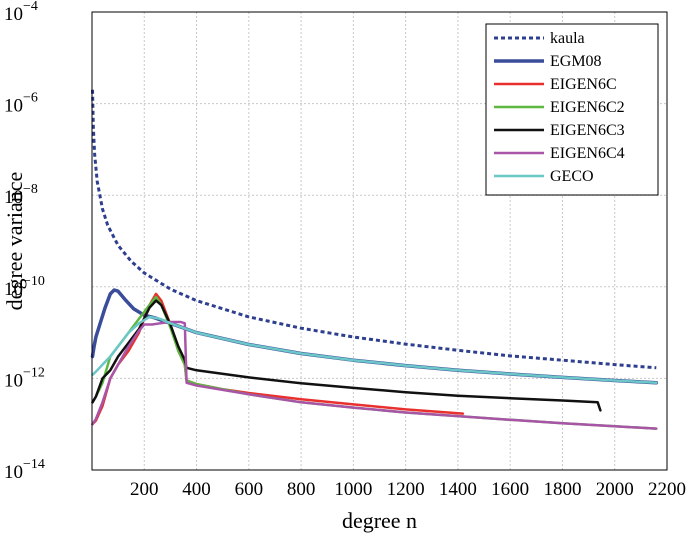 The image size is (700, 536). Describe the element at coordinates (667, 489) in the screenshot. I see `x-tick-label: 2200` at that location.